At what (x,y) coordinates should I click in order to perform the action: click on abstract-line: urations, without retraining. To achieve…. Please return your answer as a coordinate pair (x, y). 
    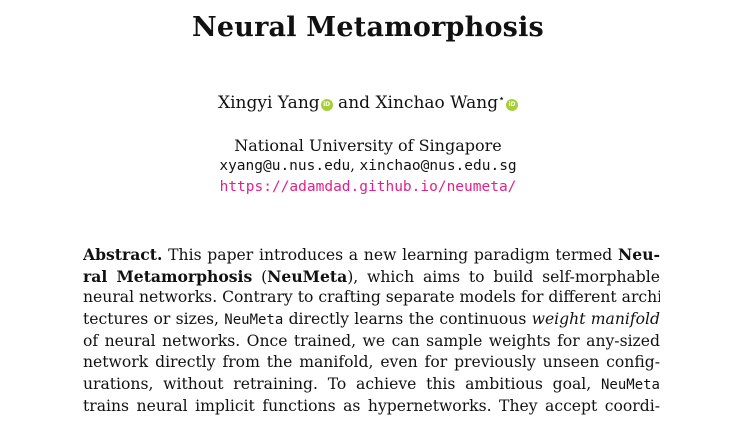
    Looking at the image, I should click on (371, 385).